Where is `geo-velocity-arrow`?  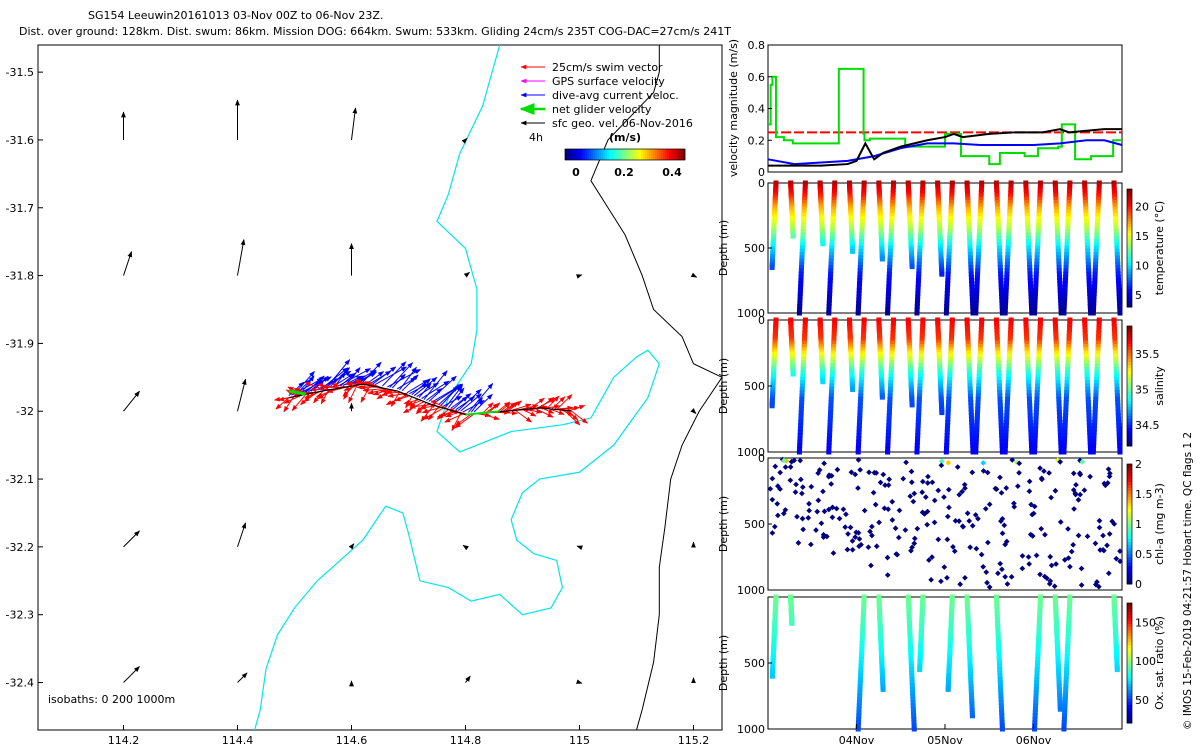 geo-velocity-arrow is located at coordinates (468, 679).